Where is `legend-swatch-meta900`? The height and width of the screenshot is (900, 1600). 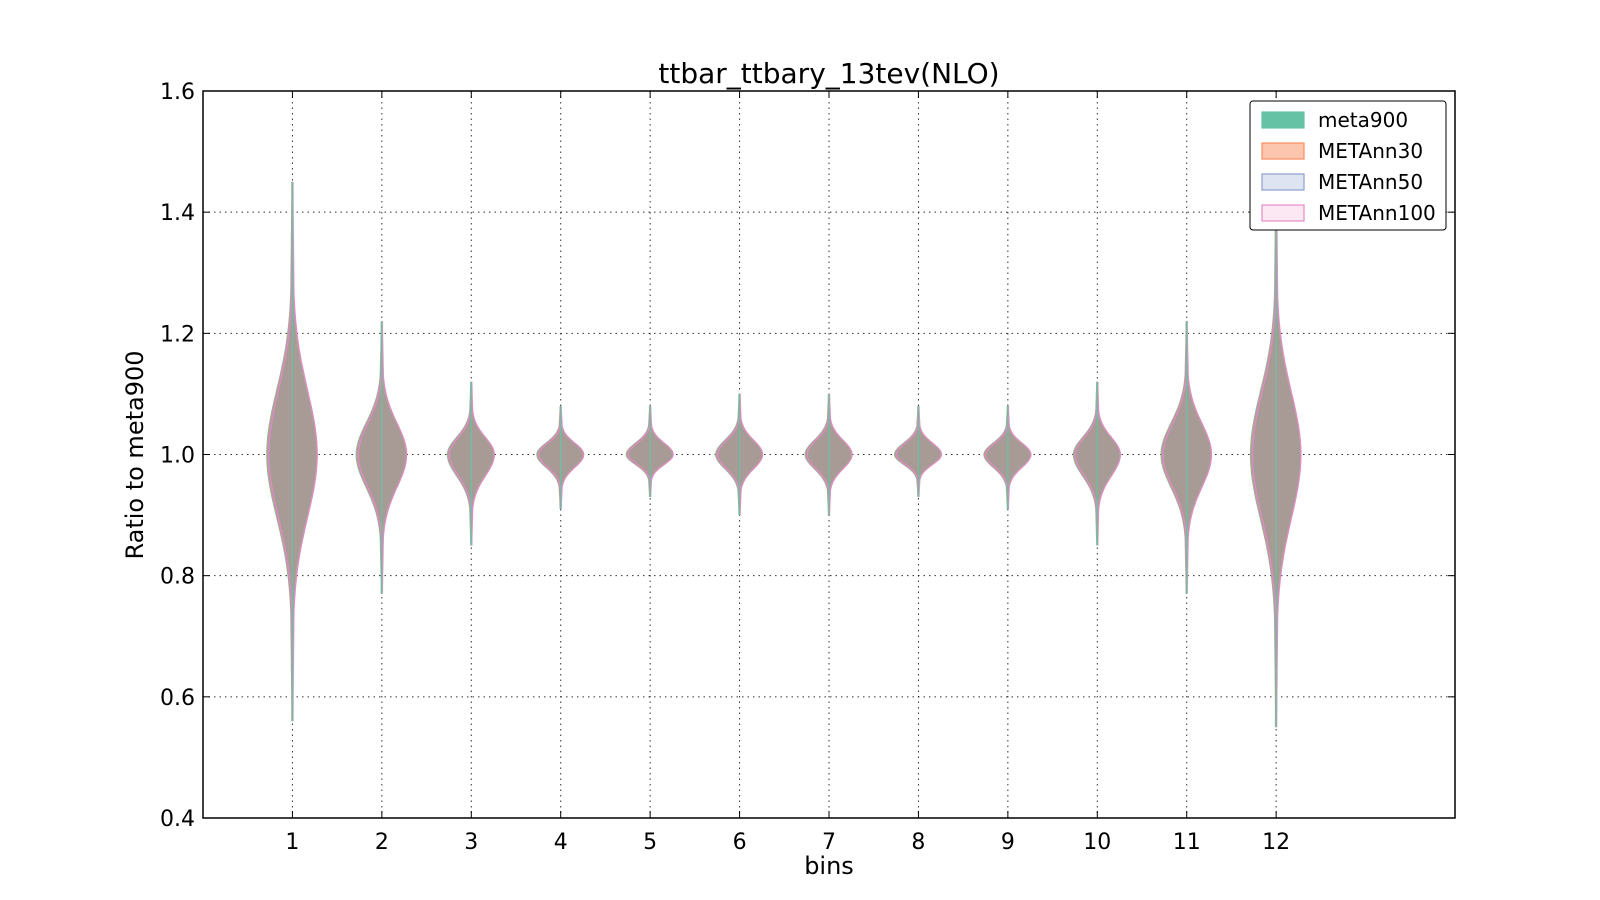 legend-swatch-meta900 is located at coordinates (1283, 120).